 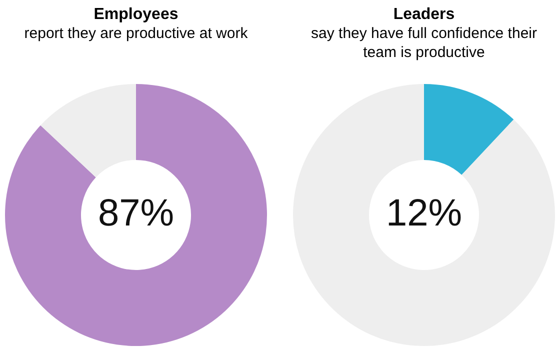 What do you see at coordinates (136, 33) in the screenshot?
I see `chart-subtitle: report they are productive at work` at bounding box center [136, 33].